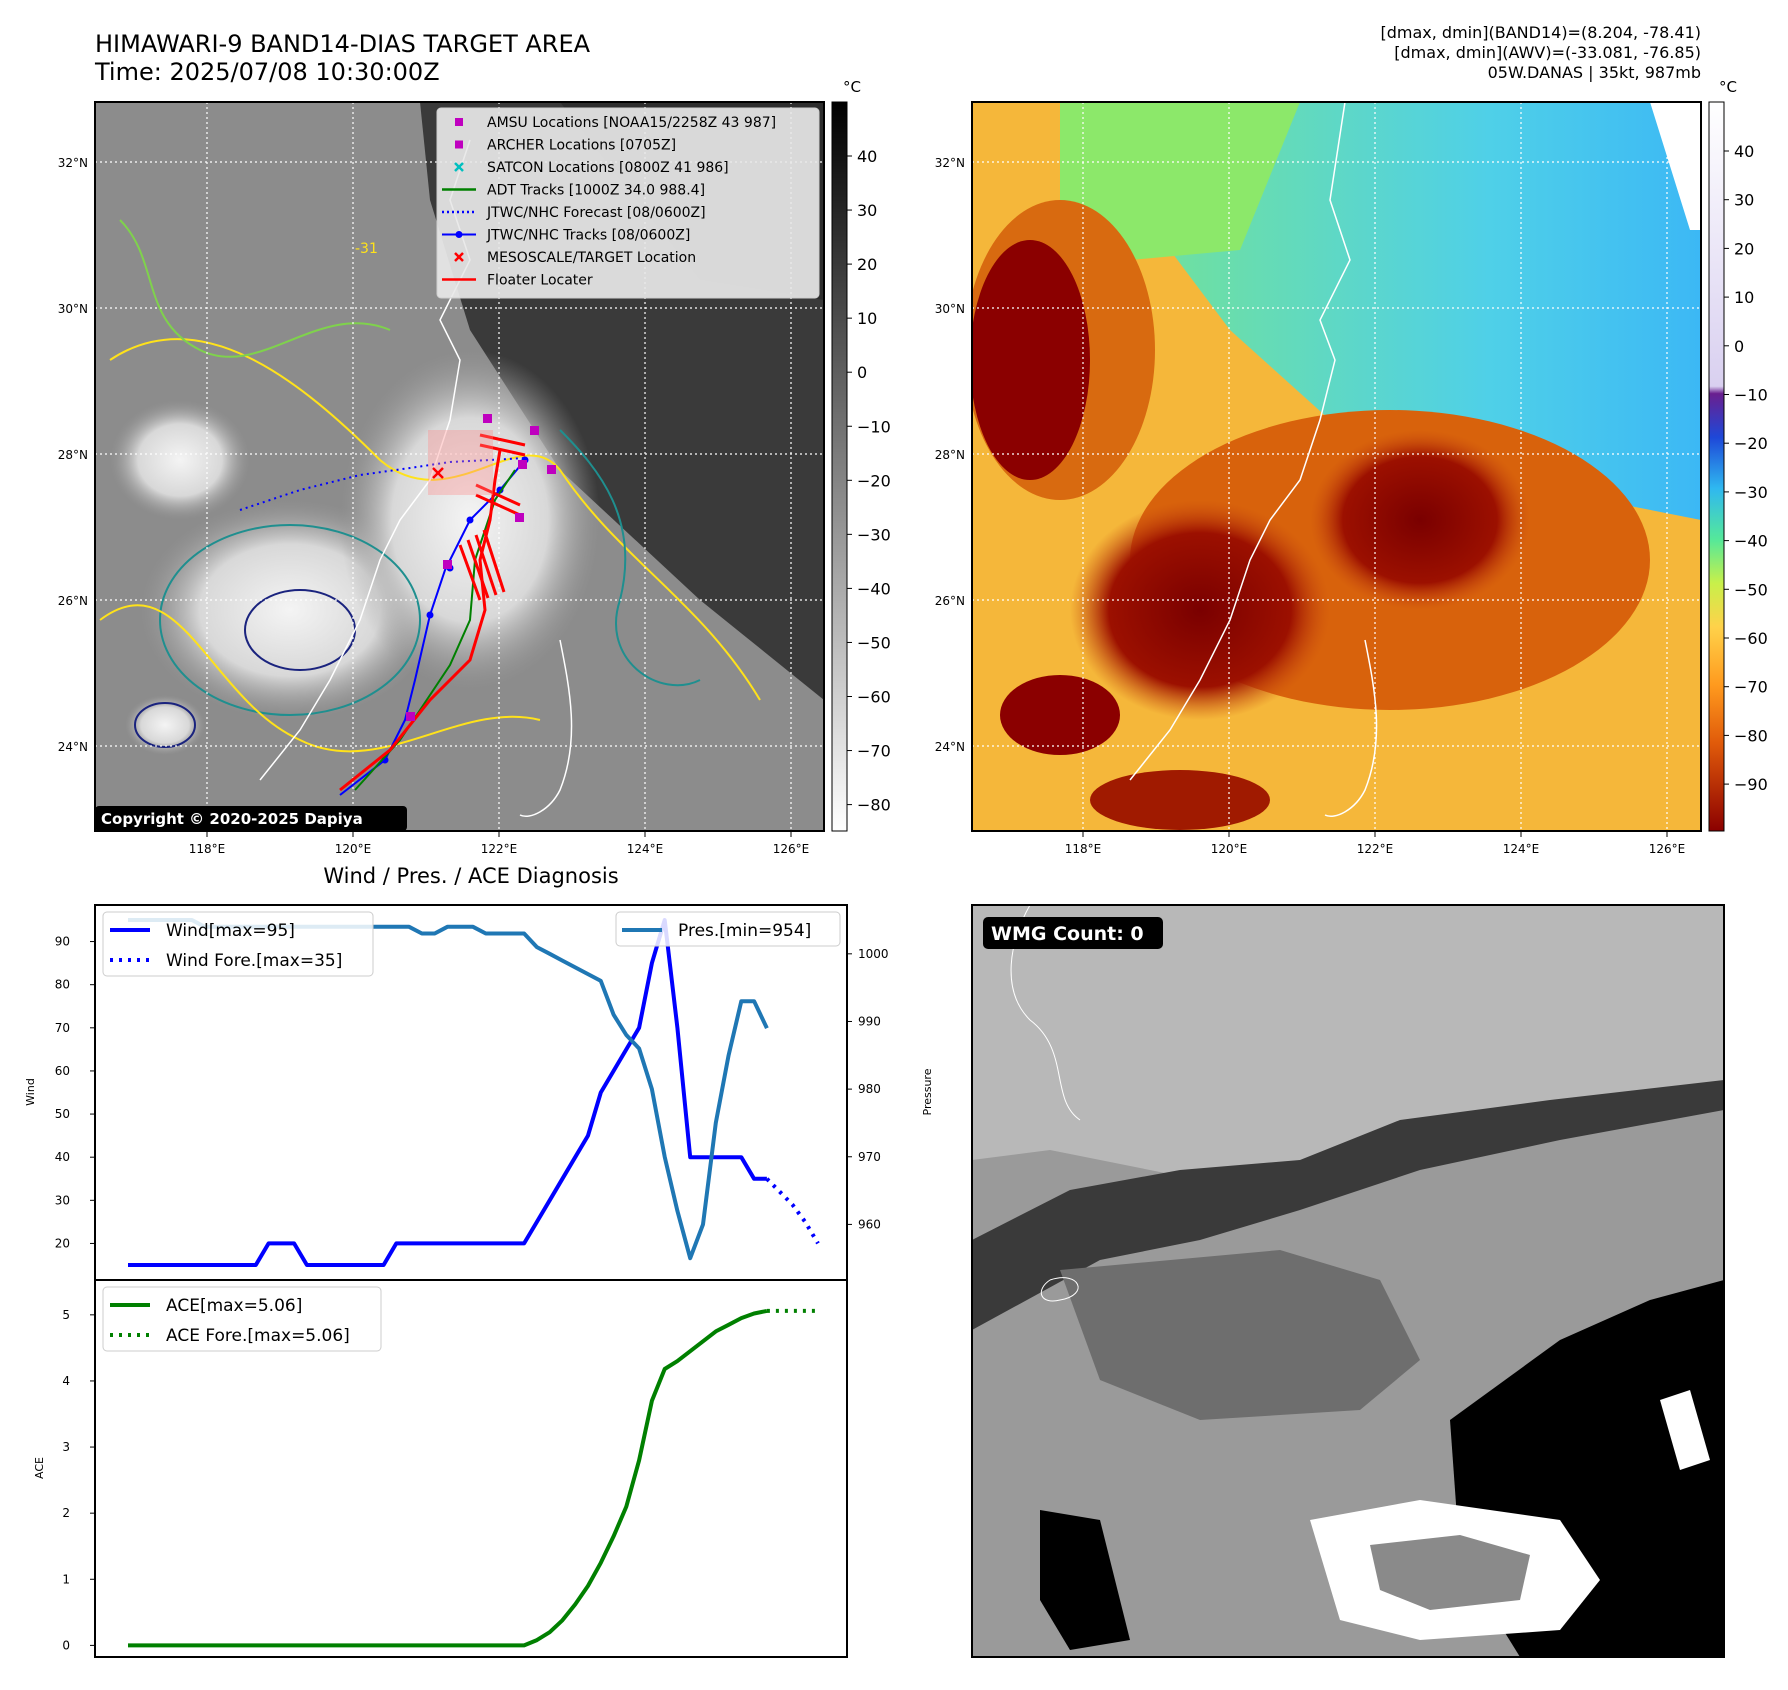  I want to click on ace-legend-box, so click(242, 1319).